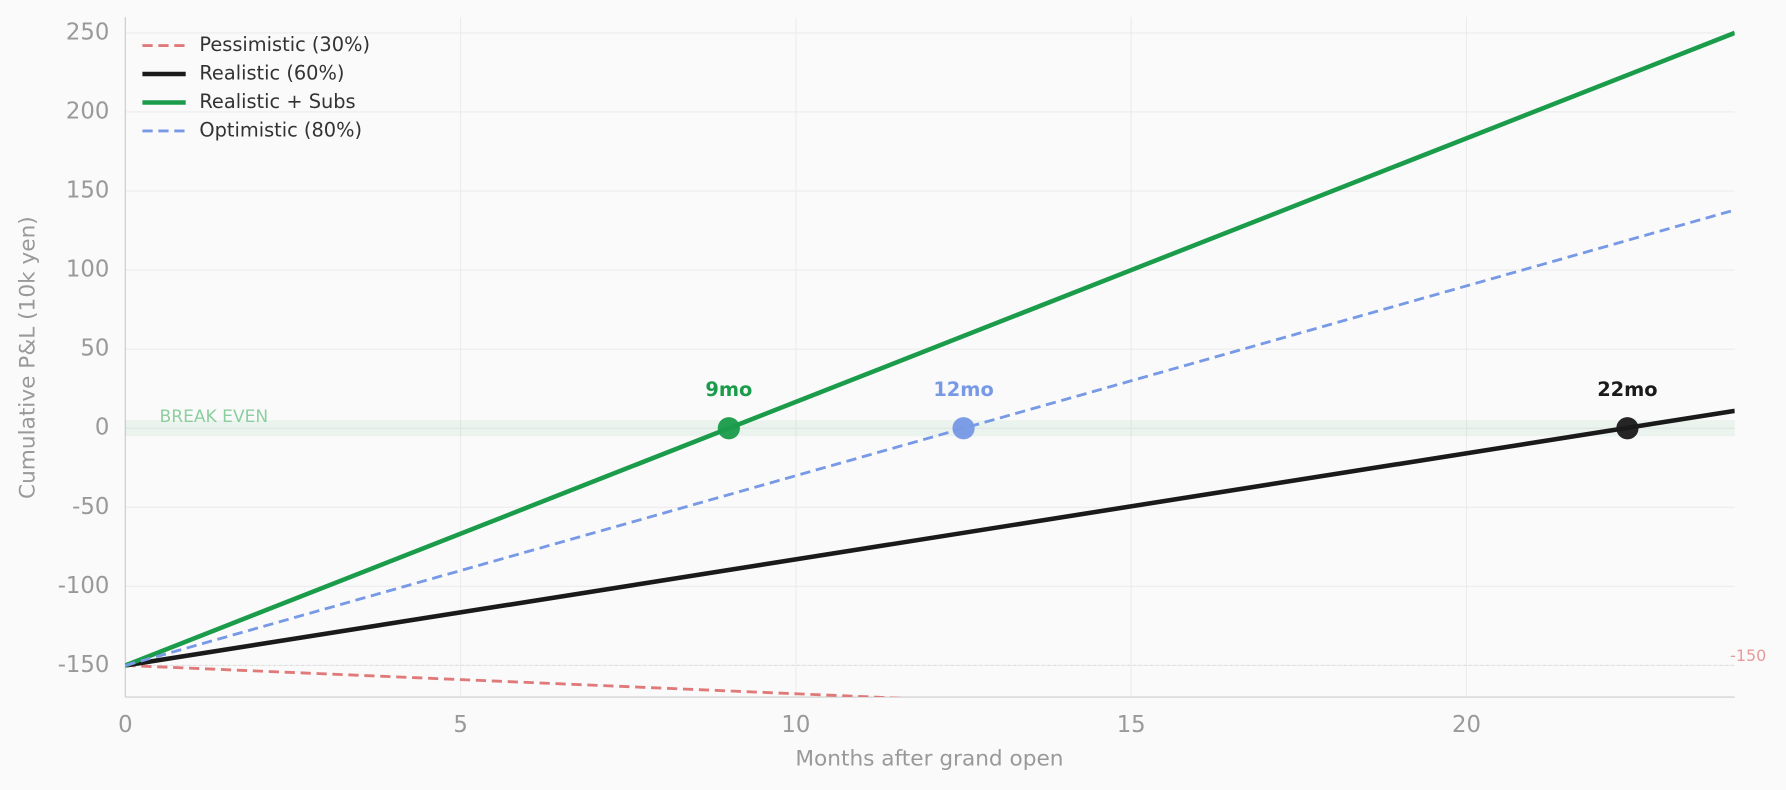  I want to click on y-tick-label: 150, so click(87, 191).